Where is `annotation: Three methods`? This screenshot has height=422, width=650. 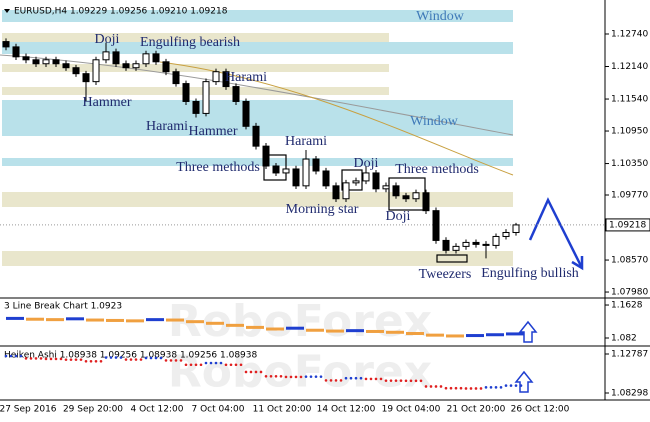 annotation: Three methods is located at coordinates (437, 169).